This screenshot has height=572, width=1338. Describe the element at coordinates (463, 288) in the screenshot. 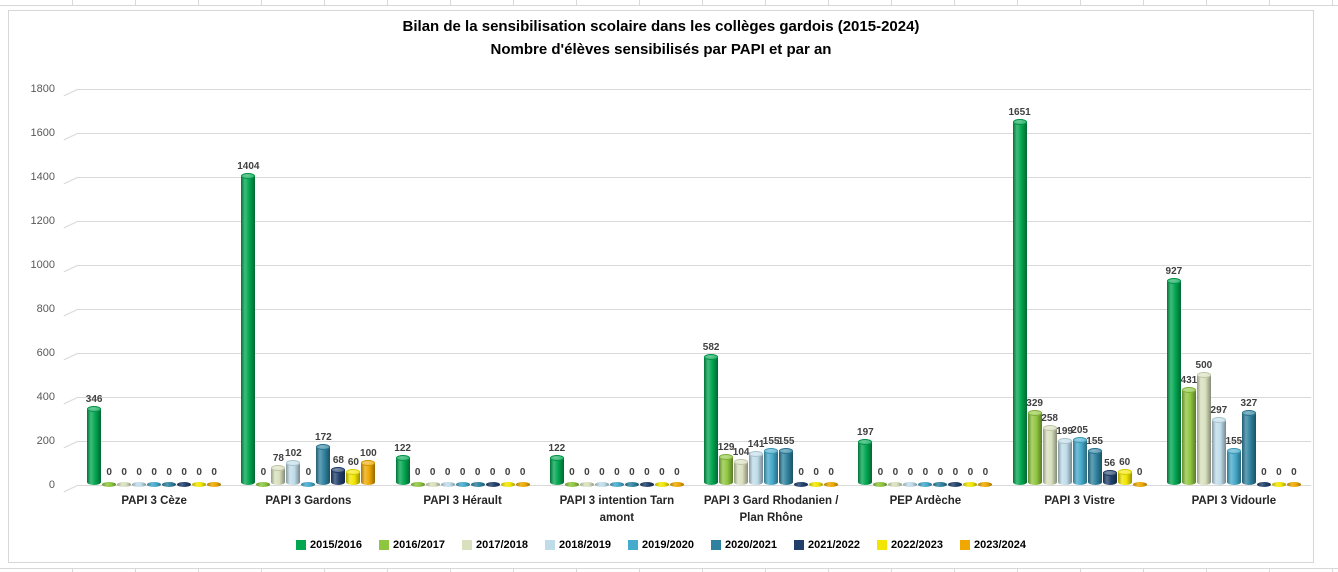

I see `category-group: 122 0 0 0 0 0 0 0 0` at that location.